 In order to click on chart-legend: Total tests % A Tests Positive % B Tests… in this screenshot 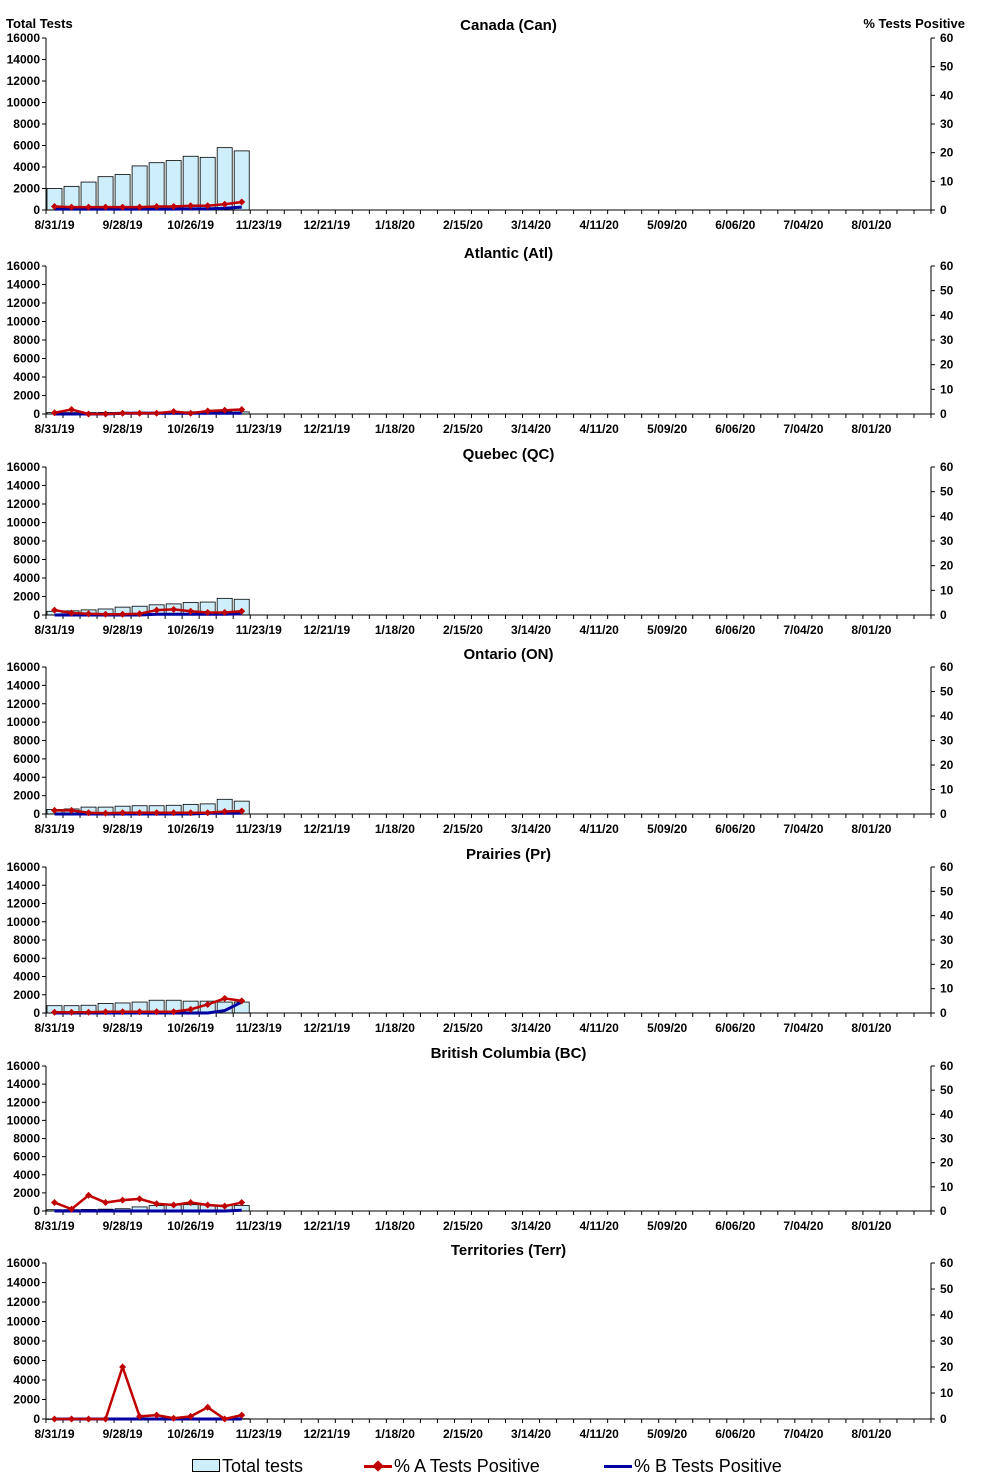, I will do `click(492, 1465)`.